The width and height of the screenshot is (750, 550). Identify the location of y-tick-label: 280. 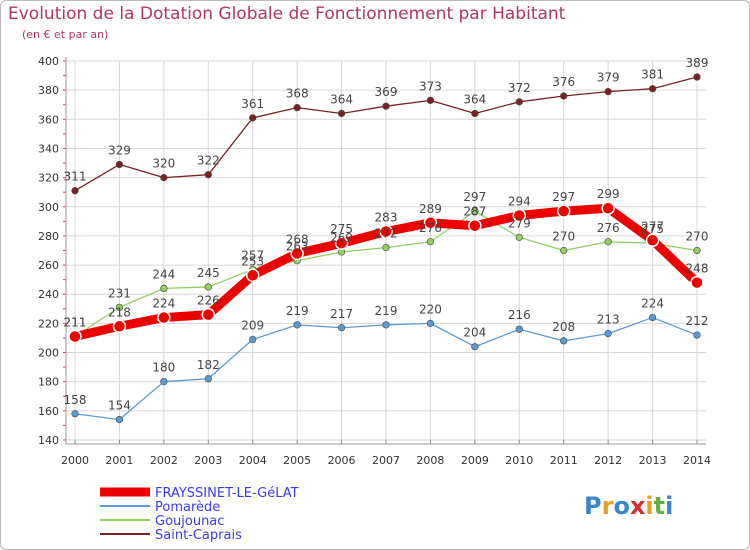
(48, 236).